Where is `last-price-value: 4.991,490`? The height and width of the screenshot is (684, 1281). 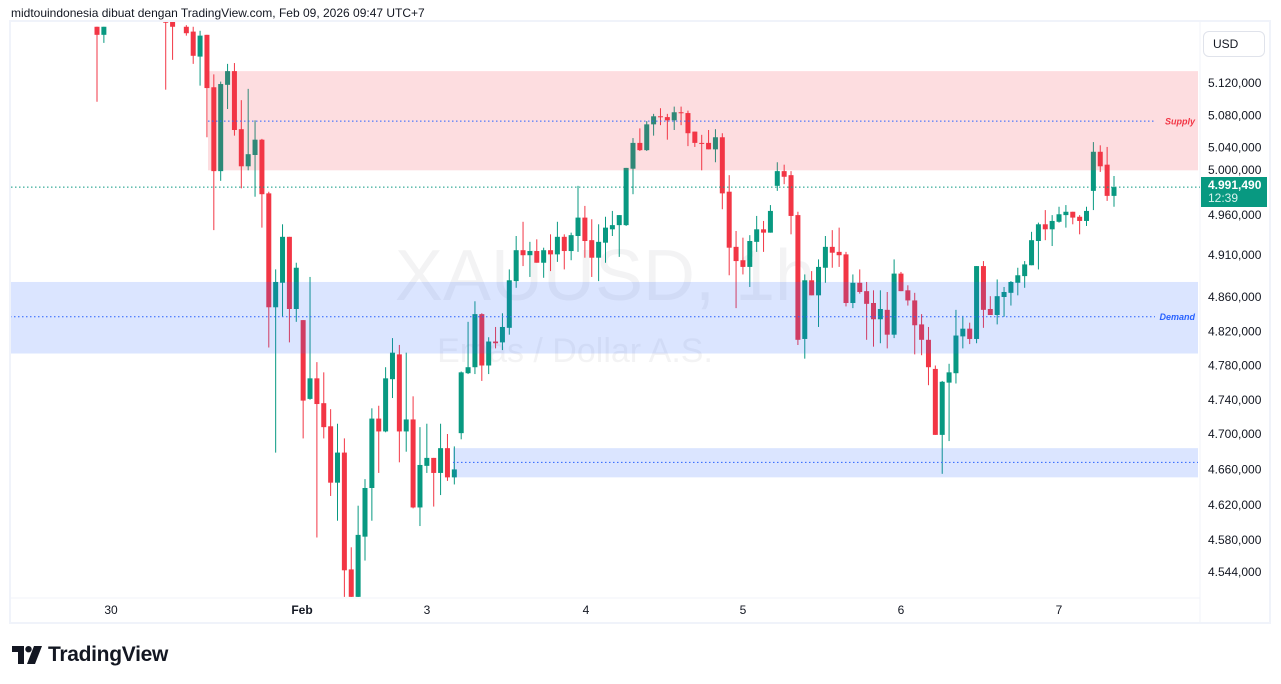 last-price-value: 4.991,490 is located at coordinates (1235, 185).